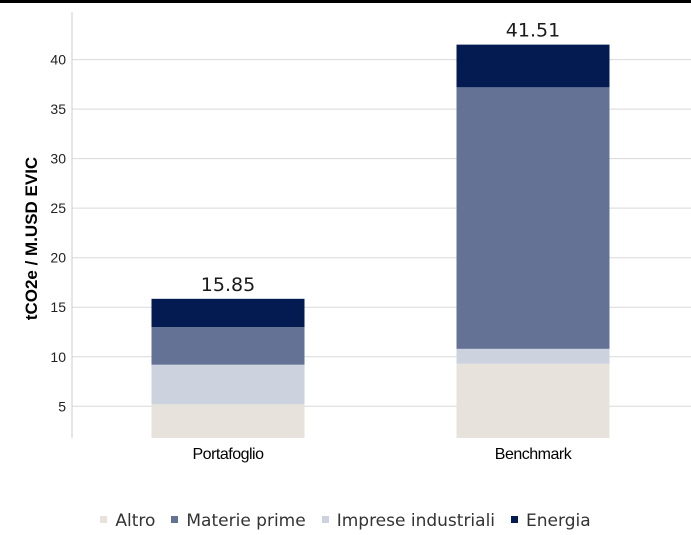 The height and width of the screenshot is (535, 691). I want to click on legend-label-materie-prime: Materie prime, so click(246, 521).